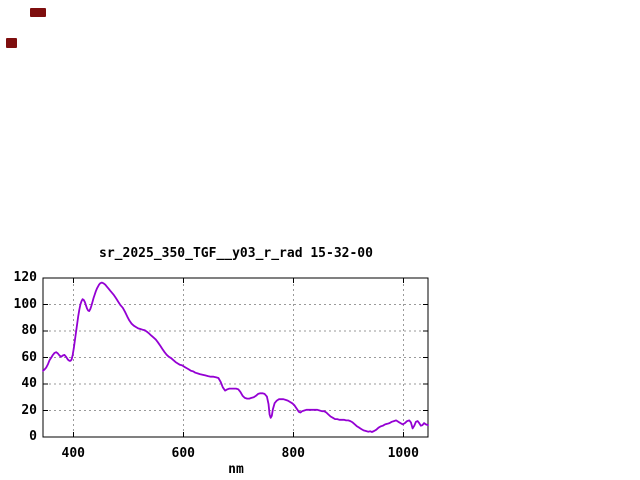 Image resolution: width=640 pixels, height=480 pixels. I want to click on x-tick-label: 800, so click(293, 453).